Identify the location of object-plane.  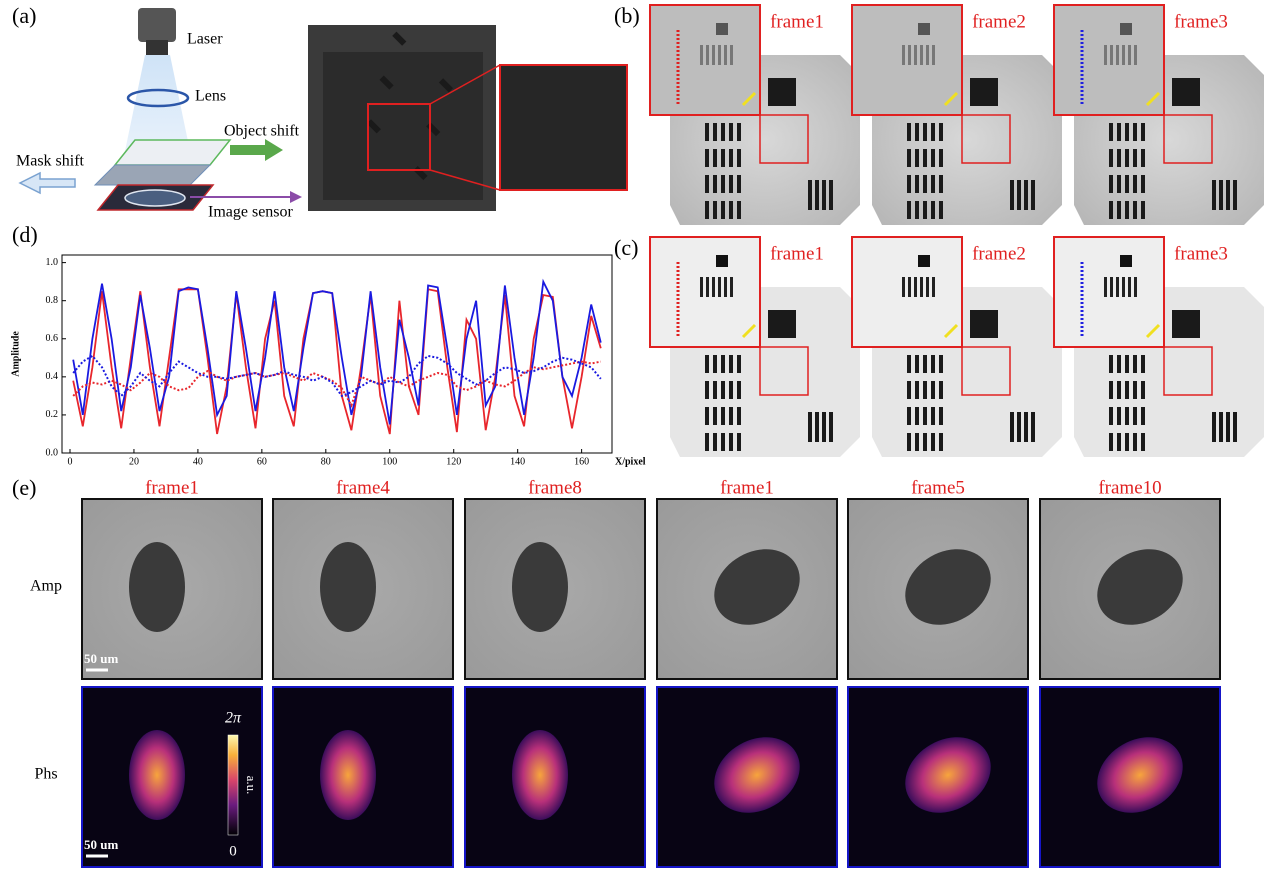
(172, 152).